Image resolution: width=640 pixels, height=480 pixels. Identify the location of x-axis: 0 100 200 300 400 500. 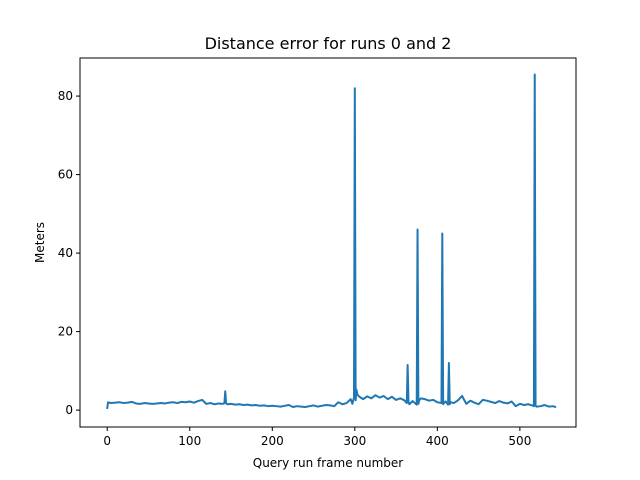
(317, 437).